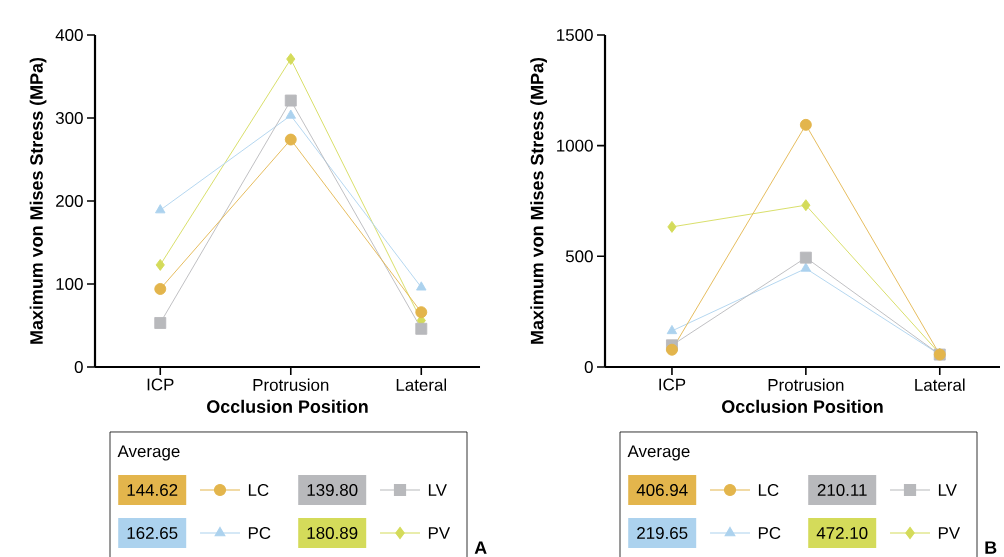 This screenshot has width=1004, height=557. Describe the element at coordinates (480, 547) in the screenshot. I see `text: A` at that location.